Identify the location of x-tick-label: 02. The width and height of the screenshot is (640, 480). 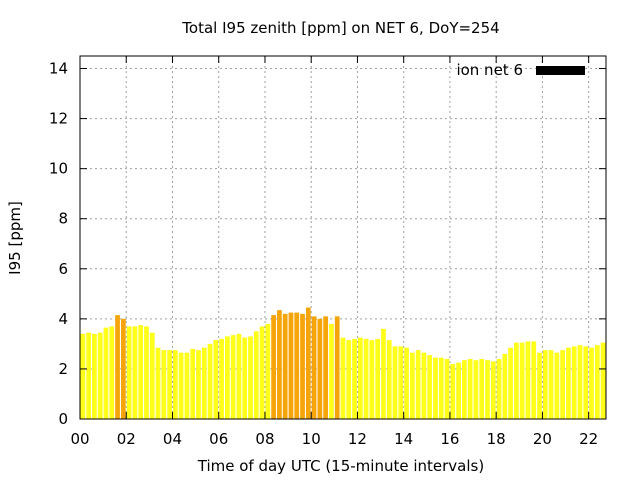
(126, 439).